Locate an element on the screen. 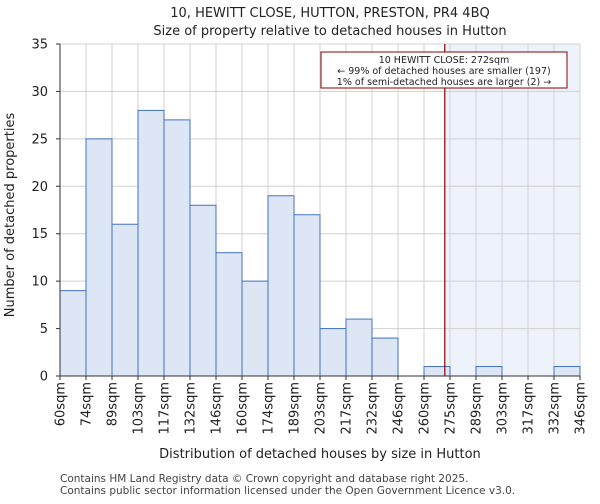 This screenshot has height=504, width=600. highlight-region is located at coordinates (512, 210).